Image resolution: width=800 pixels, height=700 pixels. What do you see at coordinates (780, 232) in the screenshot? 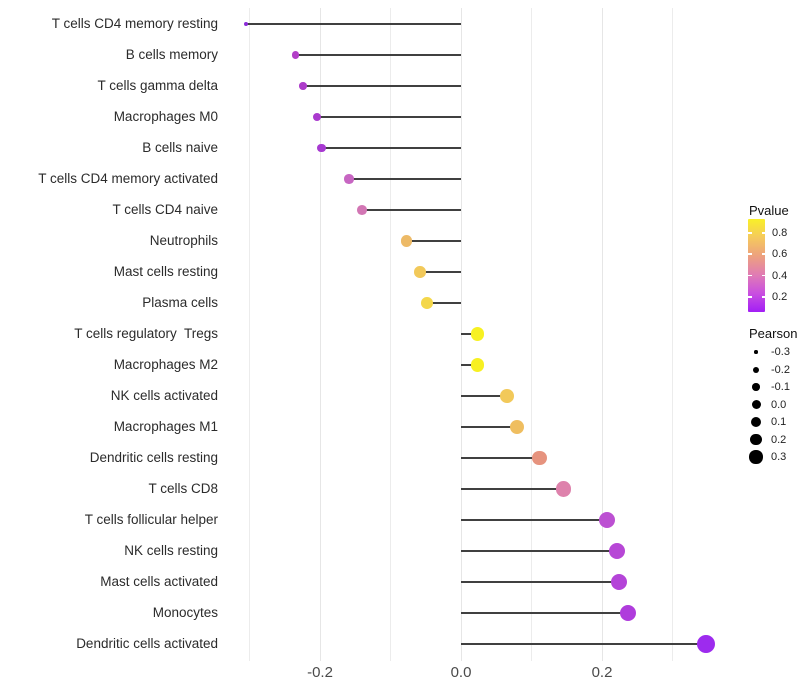
I see `pvalue-tick-label: 0.8` at bounding box center [780, 232].